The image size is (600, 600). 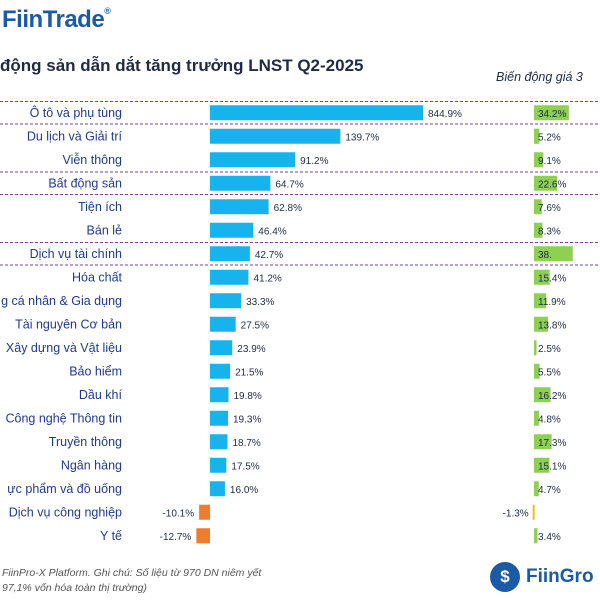 I want to click on growth-value-label: 41.2%, so click(x=267, y=278).